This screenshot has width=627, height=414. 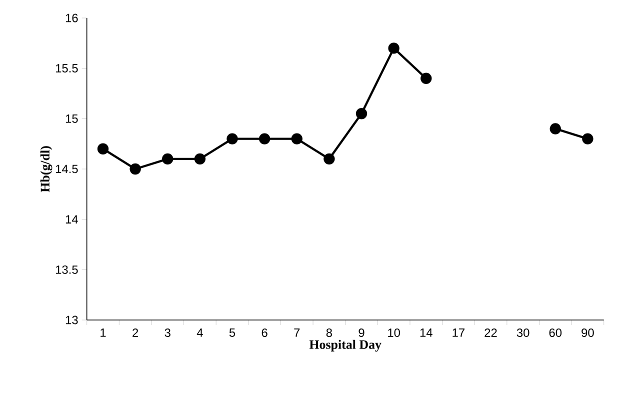 What do you see at coordinates (458, 332) in the screenshot?
I see `x-tick-label: 17` at bounding box center [458, 332].